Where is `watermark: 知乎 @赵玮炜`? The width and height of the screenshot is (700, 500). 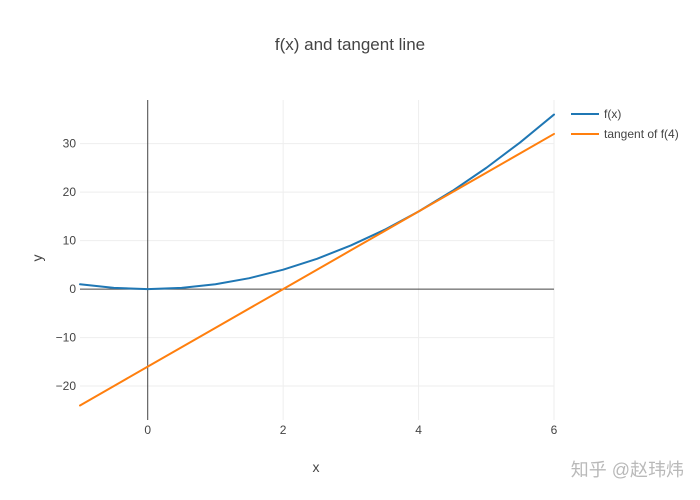
watermark: 知乎 @赵玮炜 is located at coordinates (627, 470).